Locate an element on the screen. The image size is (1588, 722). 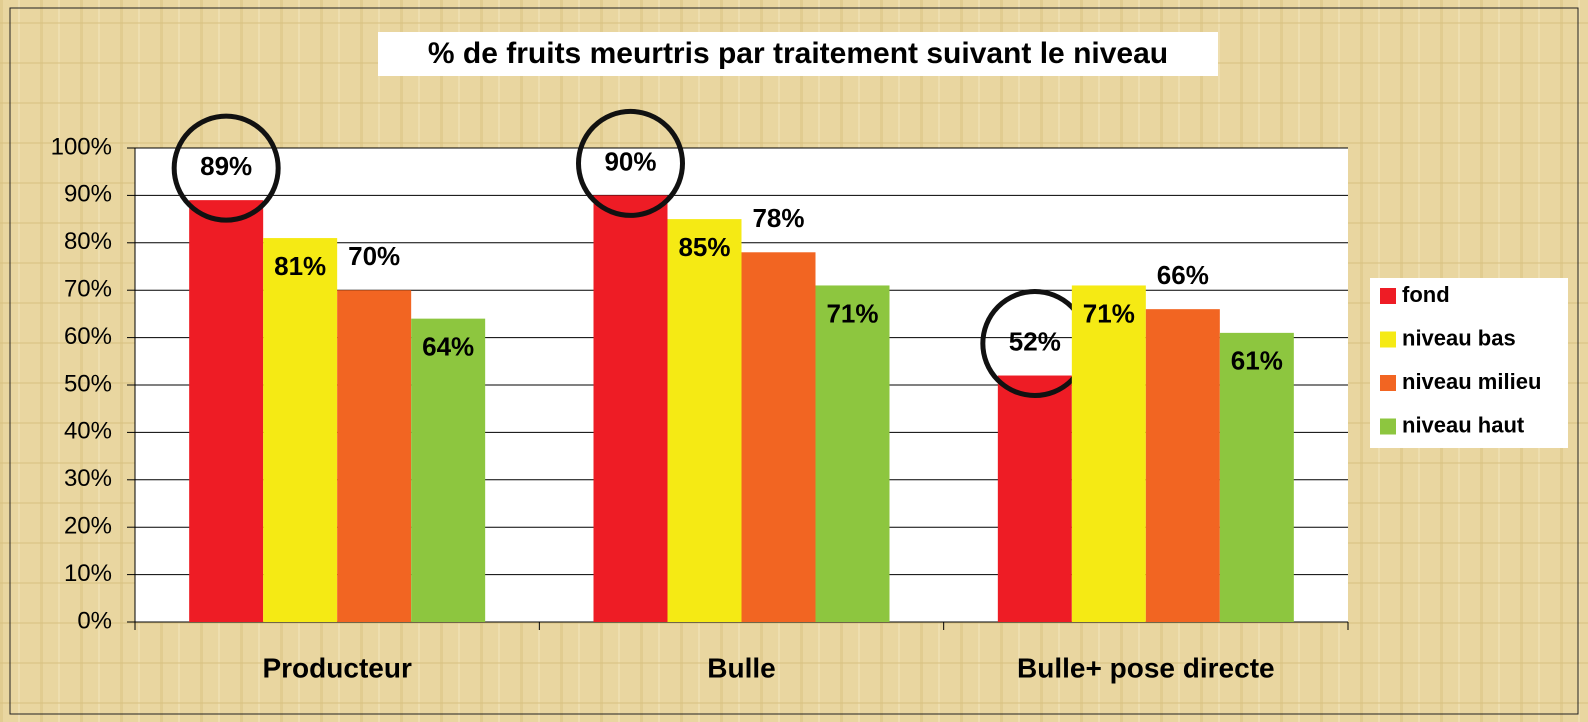
y-tick-label: 0% is located at coordinates (94, 620).